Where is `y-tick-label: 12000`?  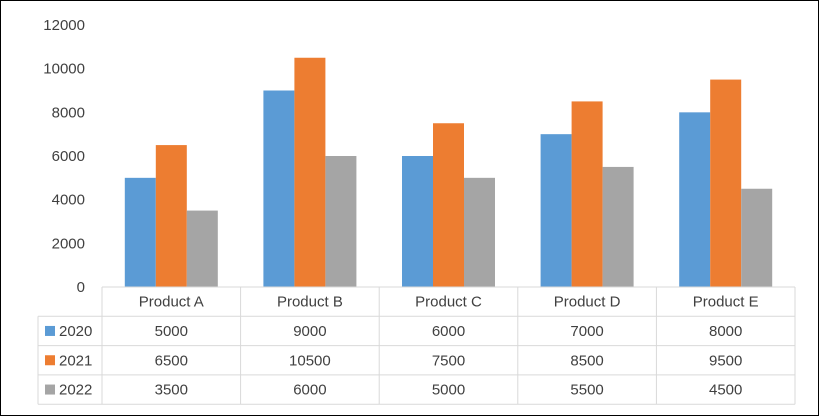
y-tick-label: 12000 is located at coordinates (64, 25).